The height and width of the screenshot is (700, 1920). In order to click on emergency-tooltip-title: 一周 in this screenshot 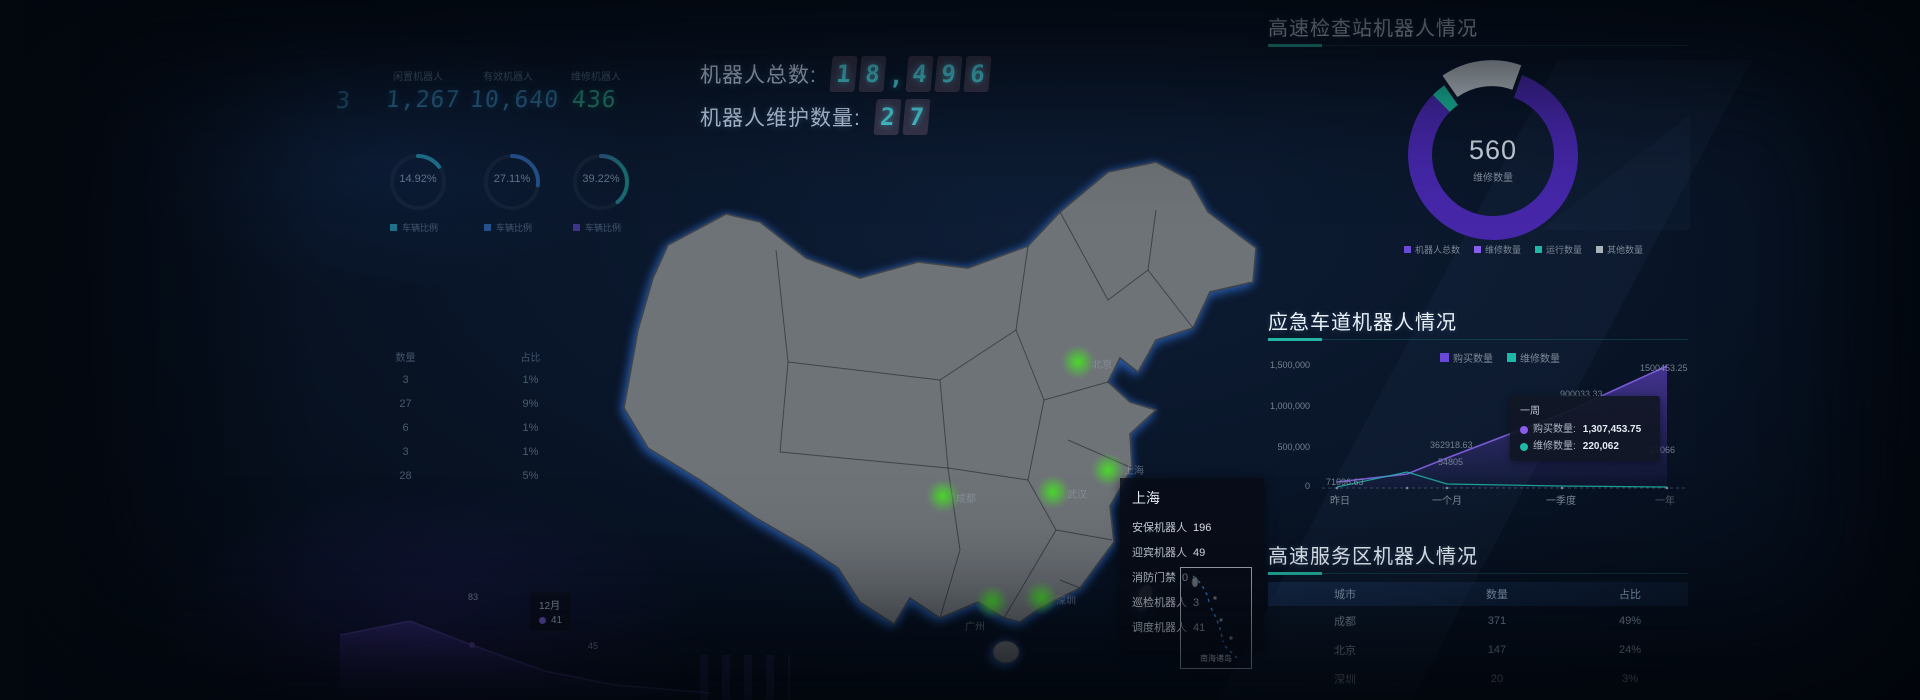, I will do `click(1530, 411)`.